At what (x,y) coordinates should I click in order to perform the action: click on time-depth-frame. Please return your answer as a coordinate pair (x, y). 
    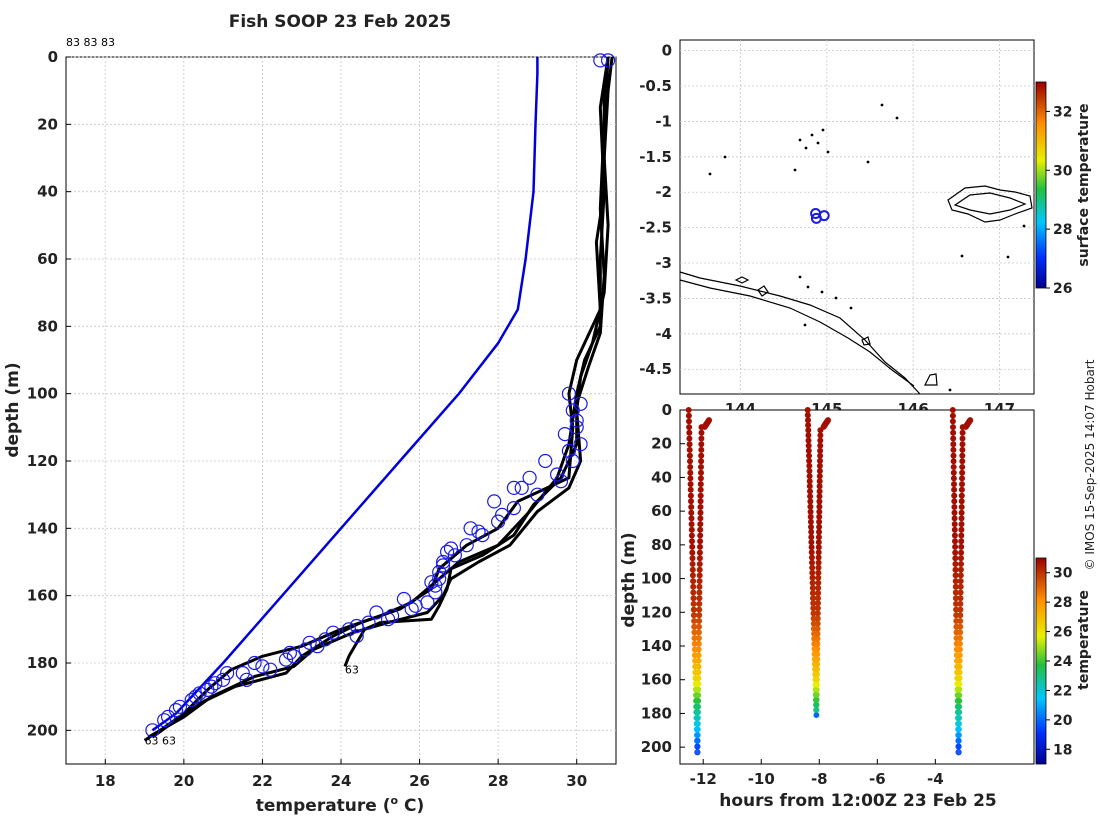
    Looking at the image, I should click on (857, 587).